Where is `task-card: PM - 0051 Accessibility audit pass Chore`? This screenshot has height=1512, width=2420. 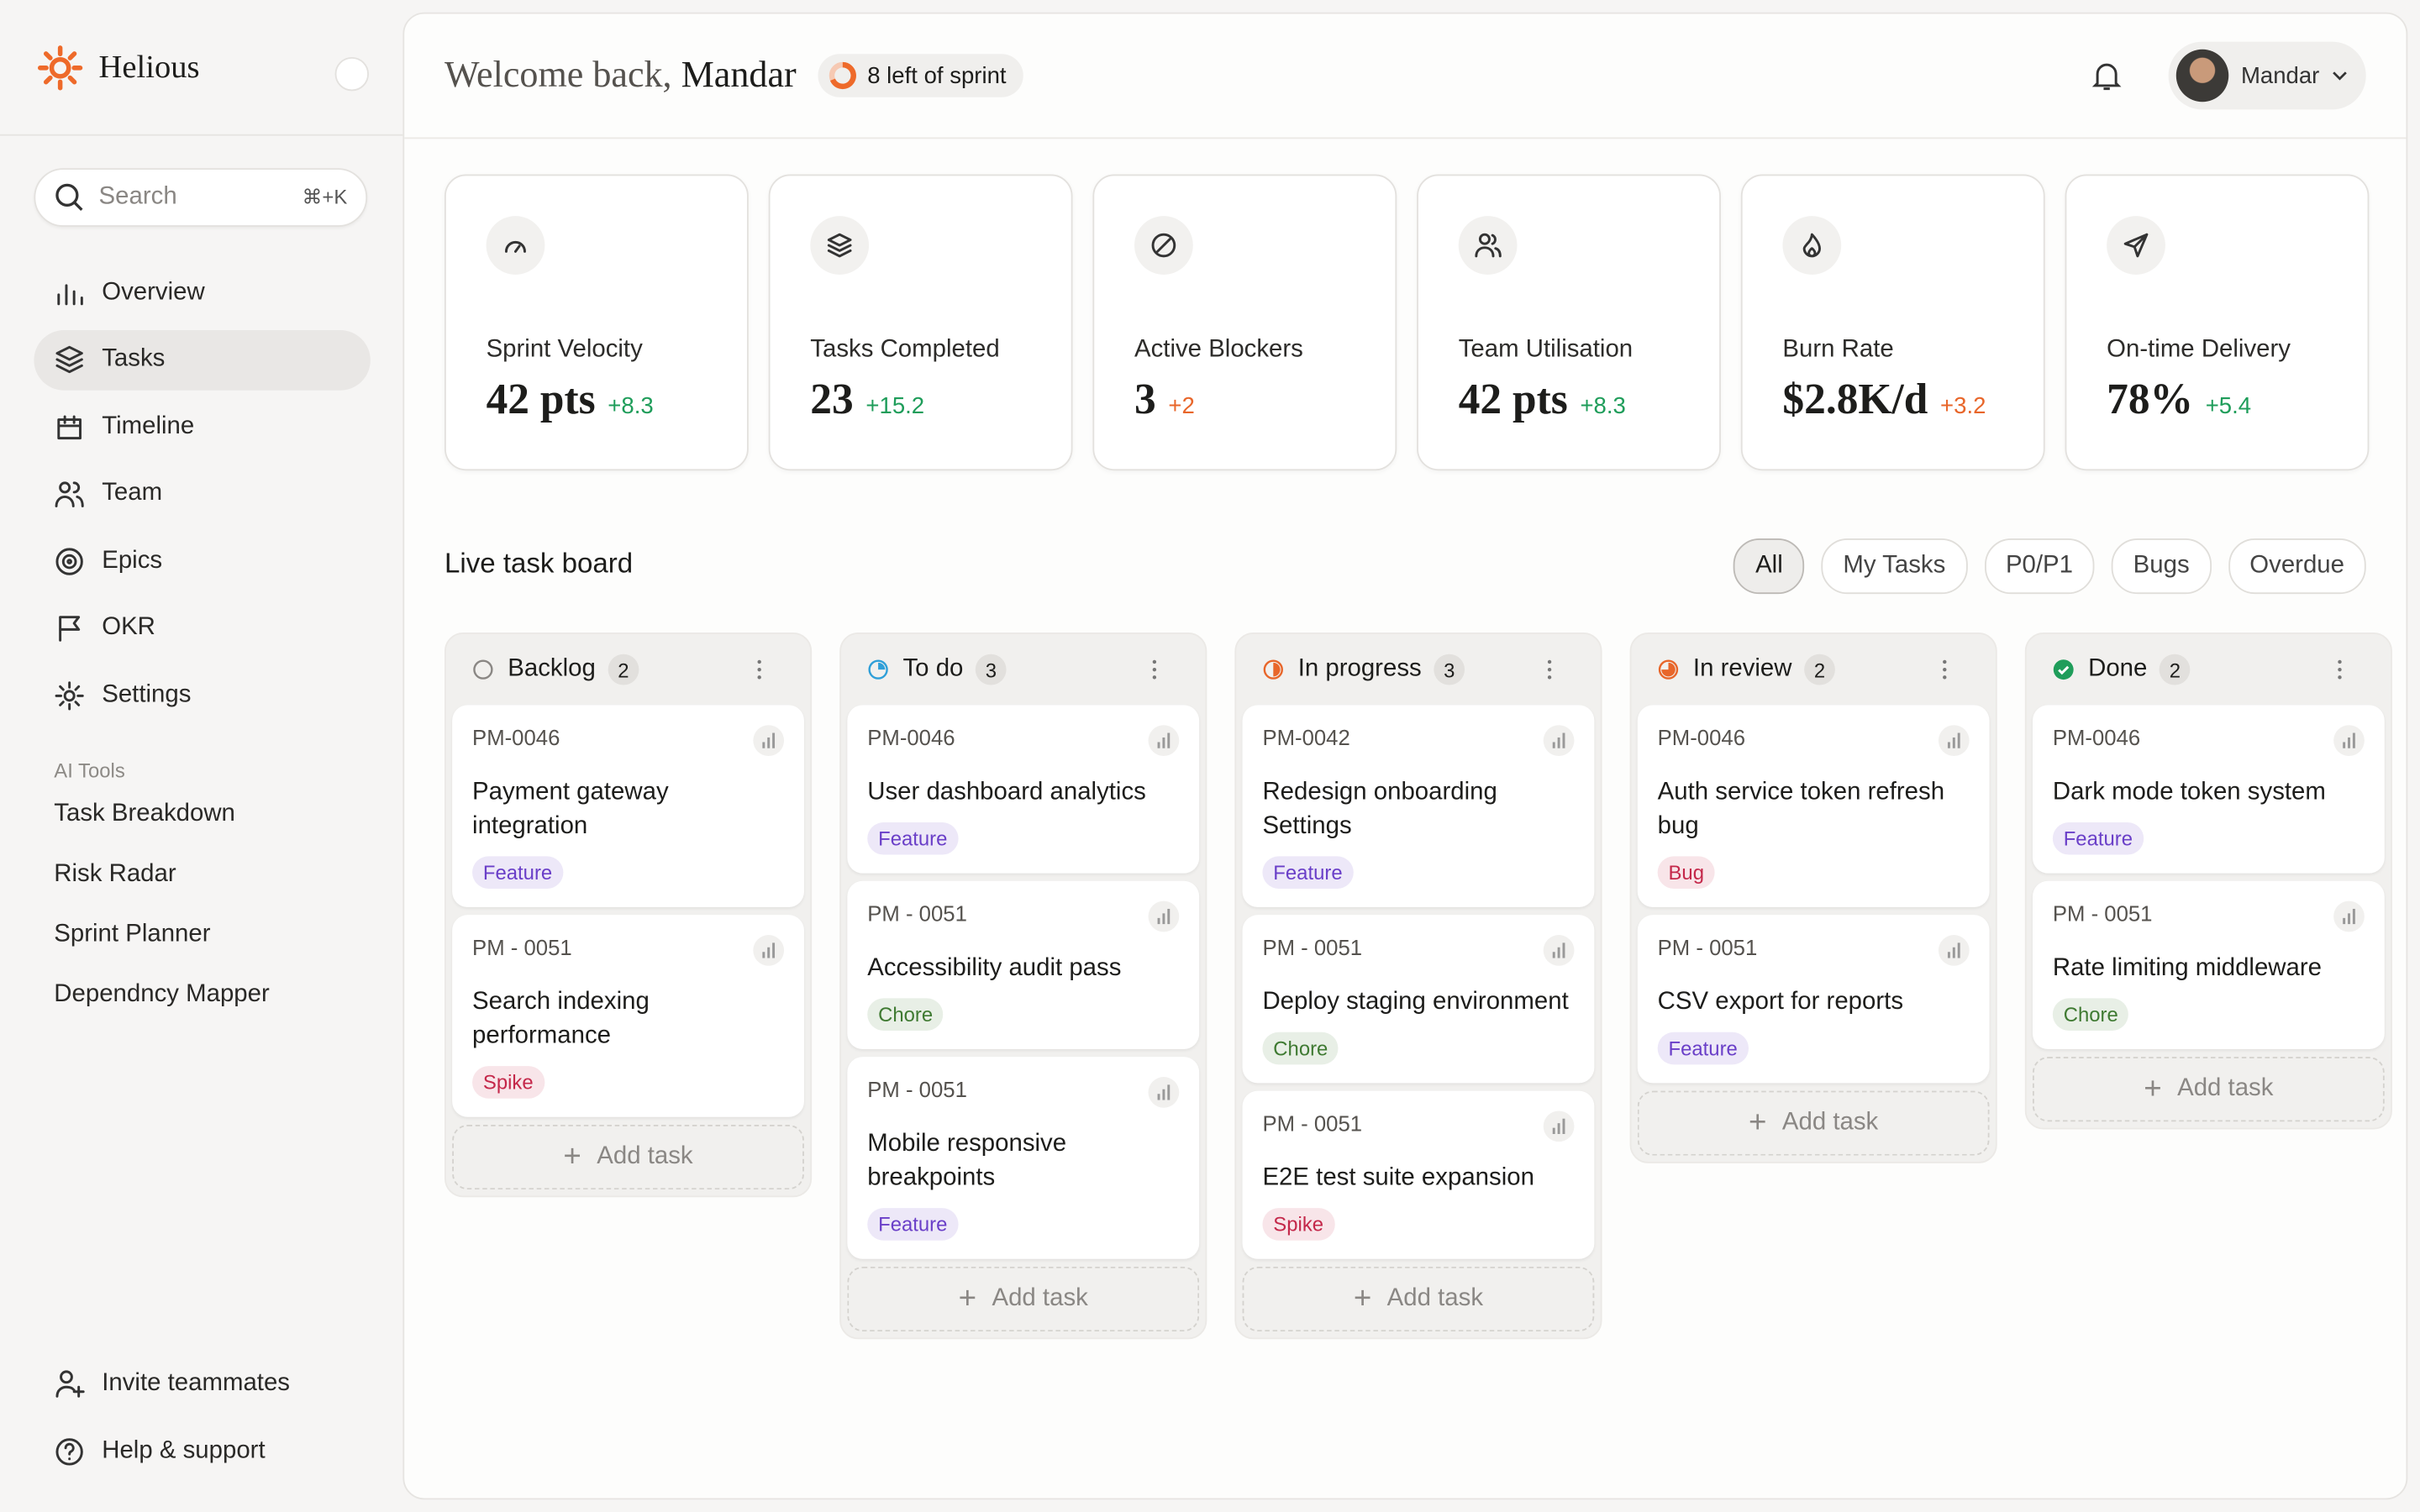
task-card: PM - 0051 Accessibility audit pass Chore is located at coordinates (1023, 964).